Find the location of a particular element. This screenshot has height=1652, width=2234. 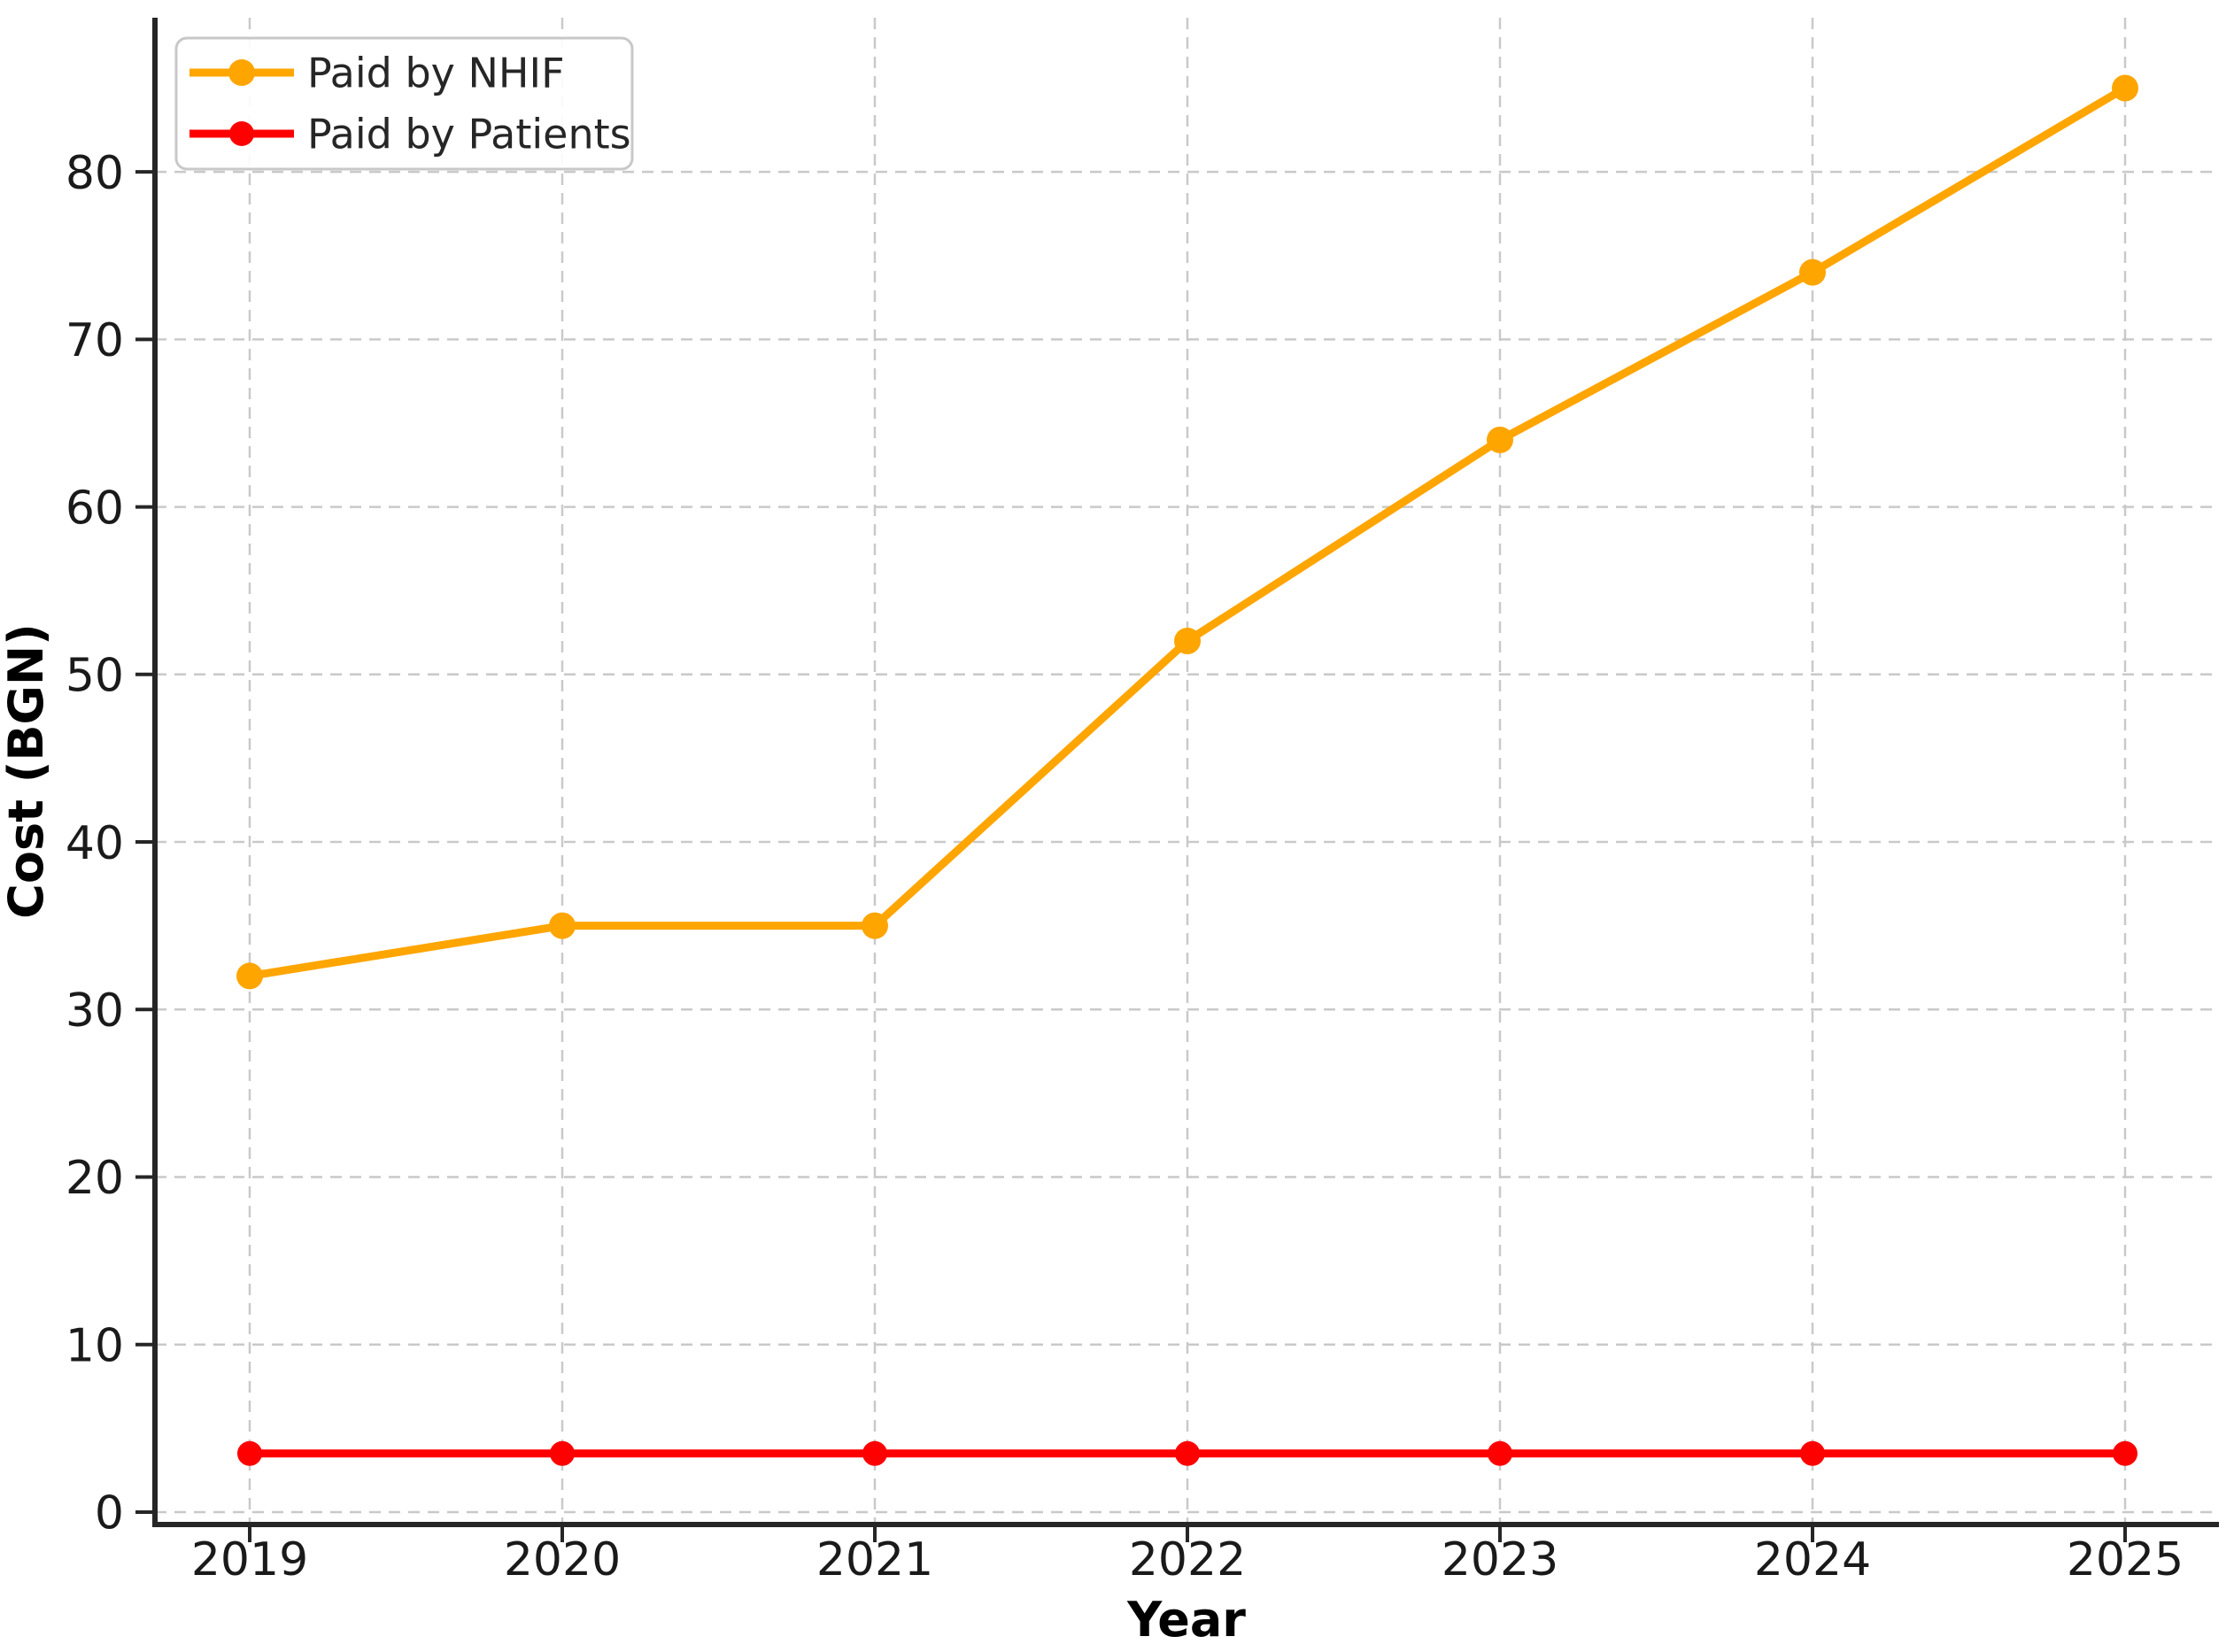

y-tick-label: 10 is located at coordinates (95, 1345).